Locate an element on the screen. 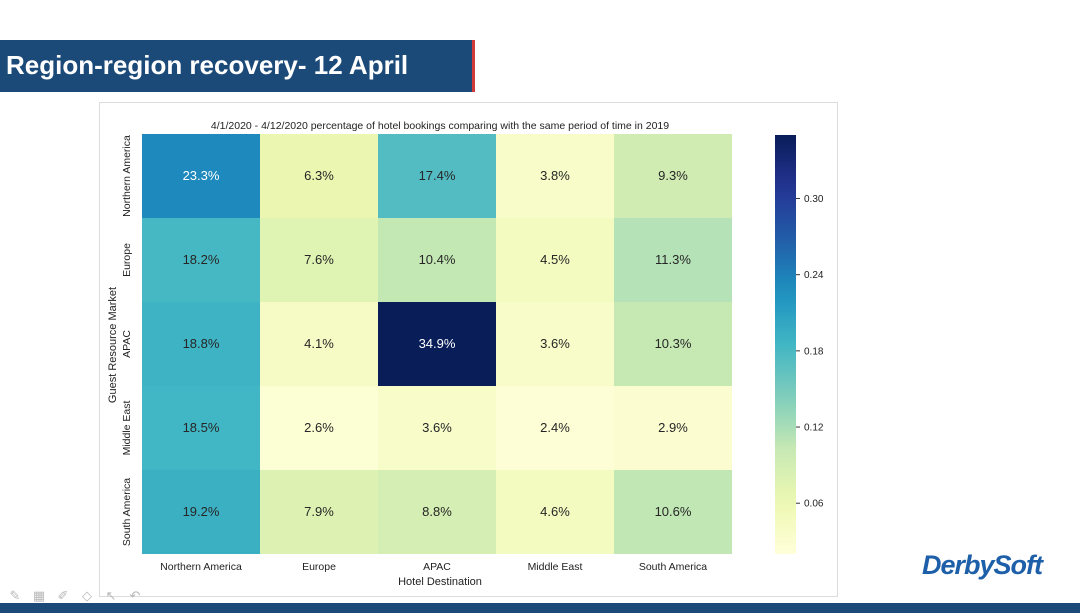 The width and height of the screenshot is (1080, 613). cell-label: 3.8% is located at coordinates (555, 175).